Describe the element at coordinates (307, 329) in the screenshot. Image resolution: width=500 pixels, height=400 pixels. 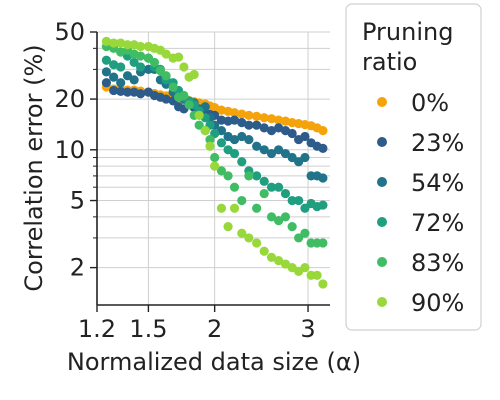
I see `x-tick-label: 3` at that location.